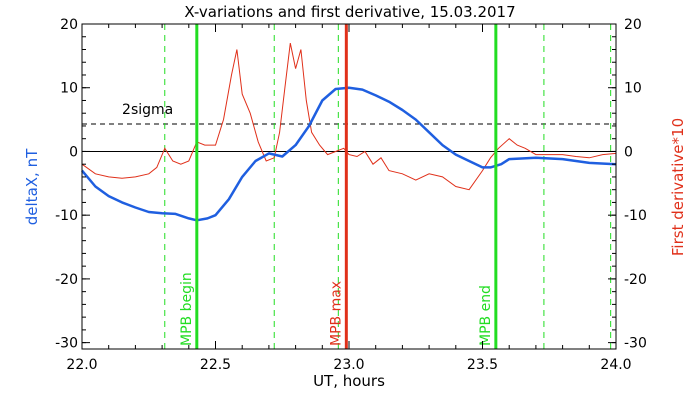  What do you see at coordinates (678, 187) in the screenshot?
I see `y2-axis-label: First derivative*10` at bounding box center [678, 187].